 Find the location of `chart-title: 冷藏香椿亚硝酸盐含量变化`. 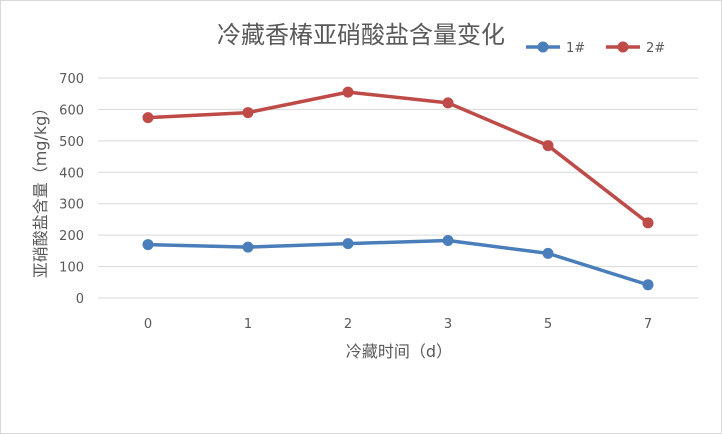

chart-title: 冷藏香椿亚硝酸盐含量变化 is located at coordinates (361, 35).